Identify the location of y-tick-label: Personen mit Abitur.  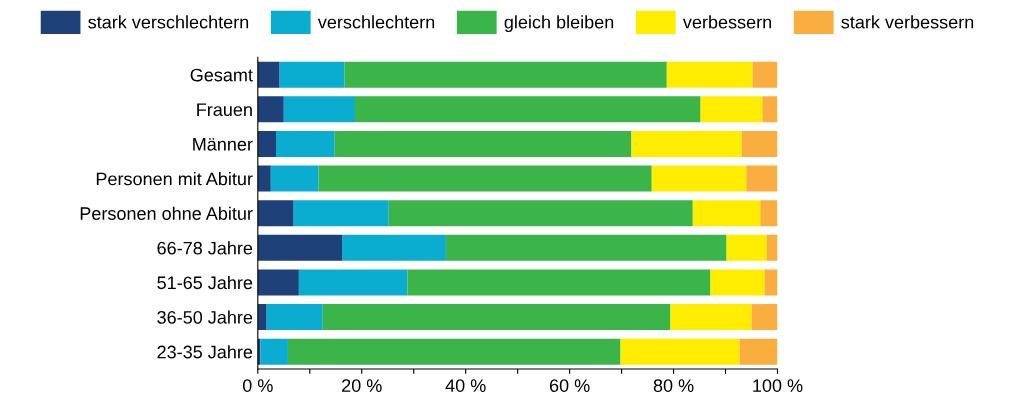
(174, 179).